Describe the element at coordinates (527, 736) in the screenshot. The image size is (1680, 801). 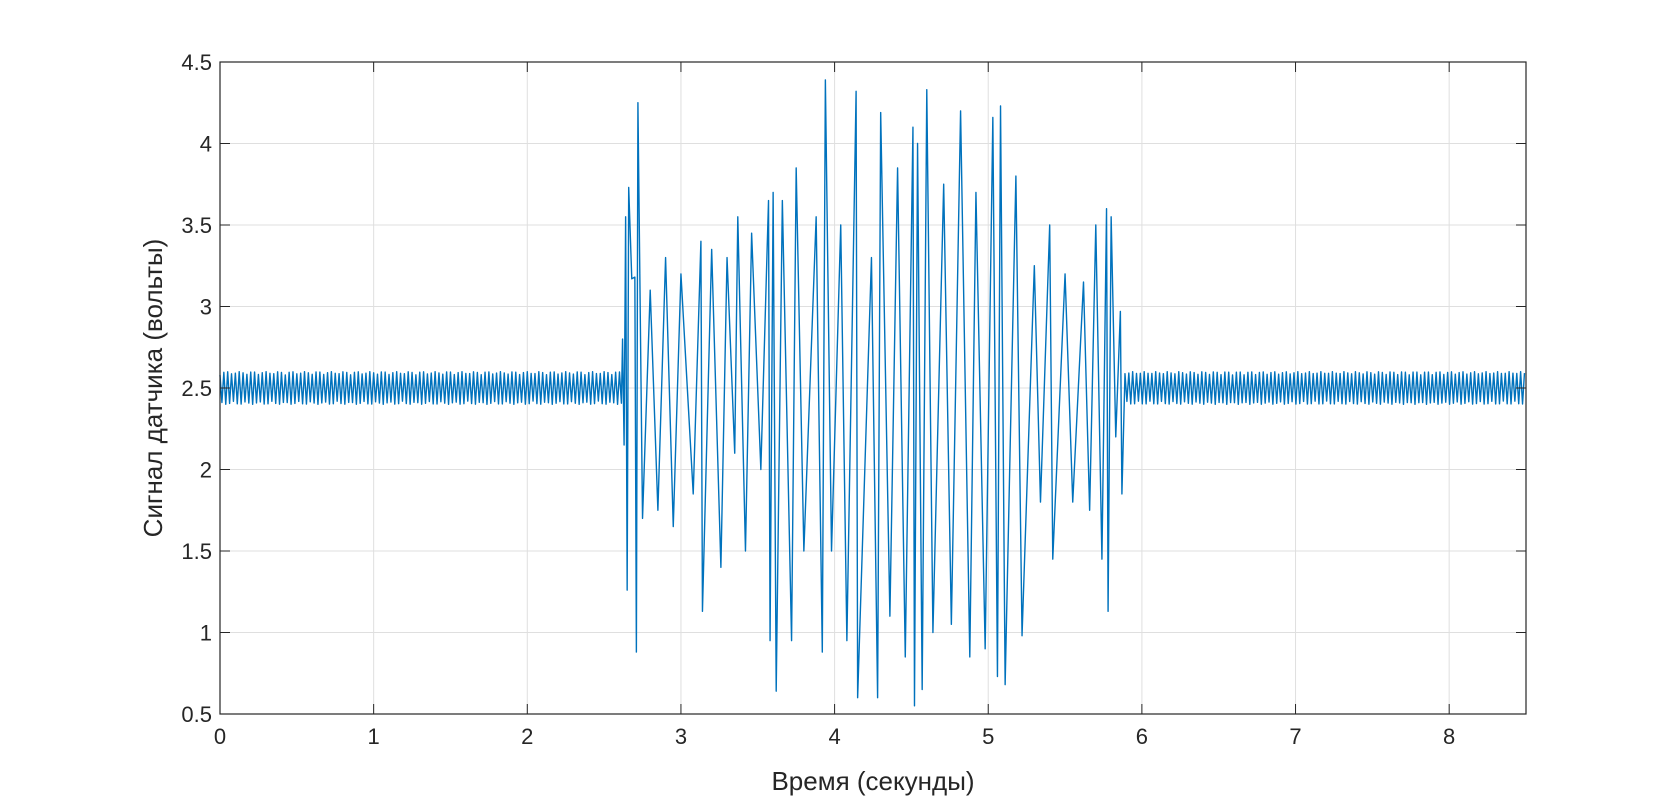
I see `x-tick-label: 2` at that location.